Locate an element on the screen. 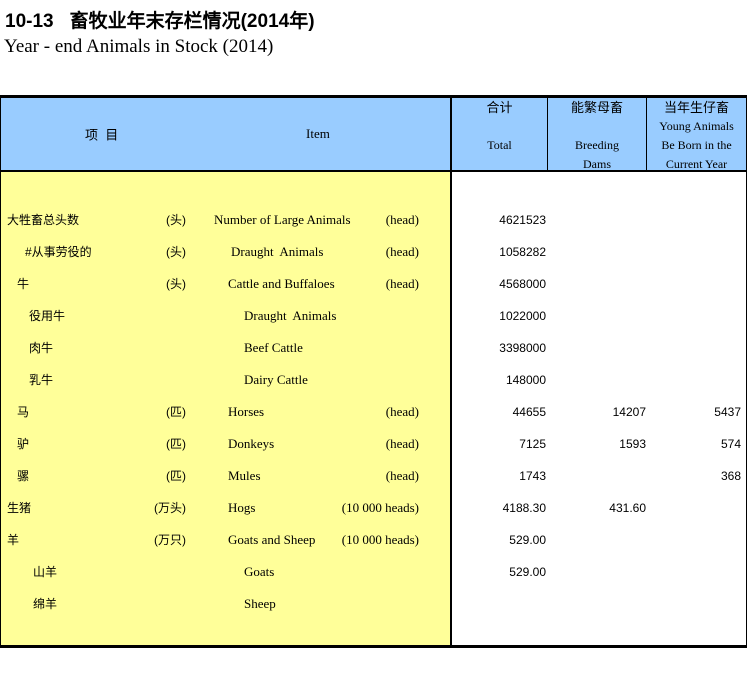  header-young-line: Young Animals is located at coordinates (696, 126).